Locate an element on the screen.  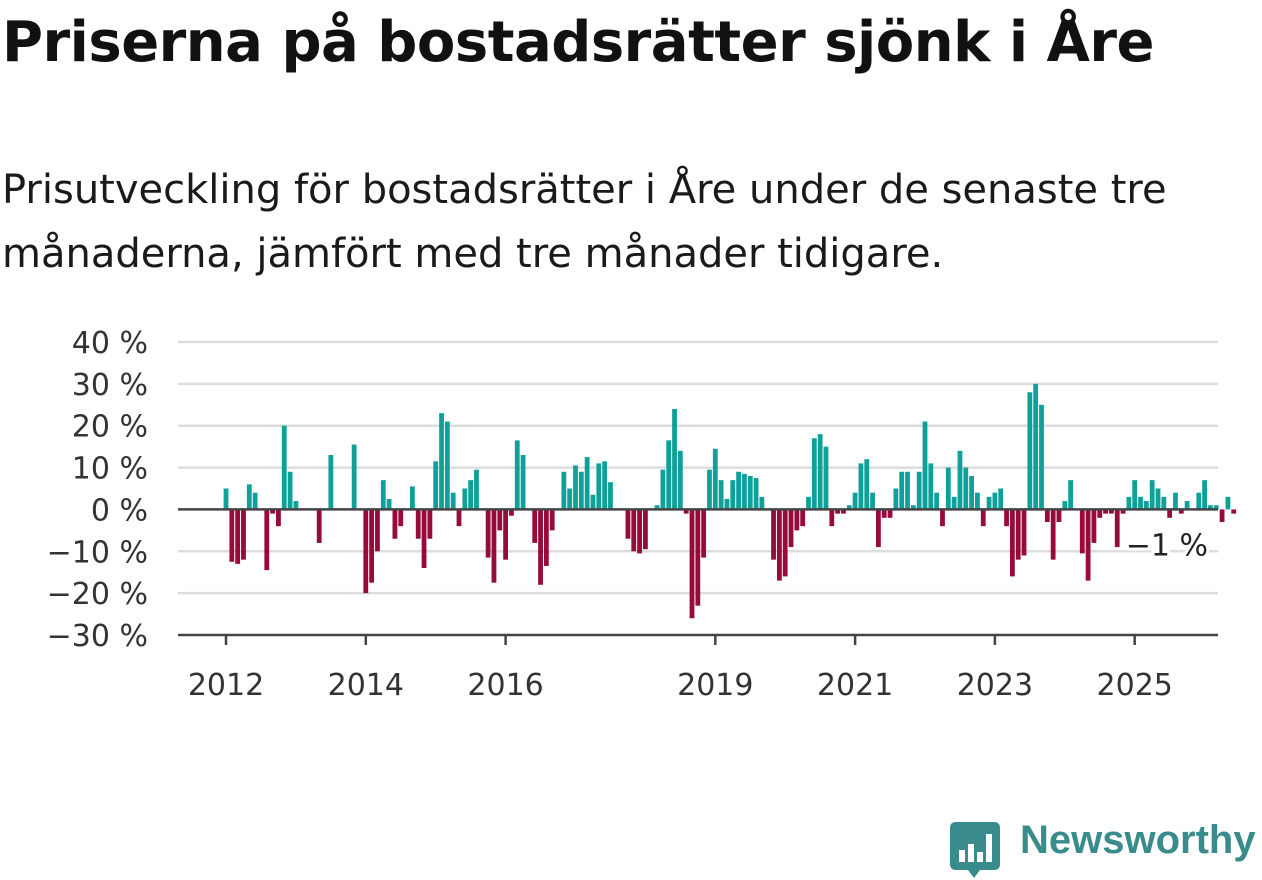
y-tick-label: −10 % is located at coordinates (97, 552).